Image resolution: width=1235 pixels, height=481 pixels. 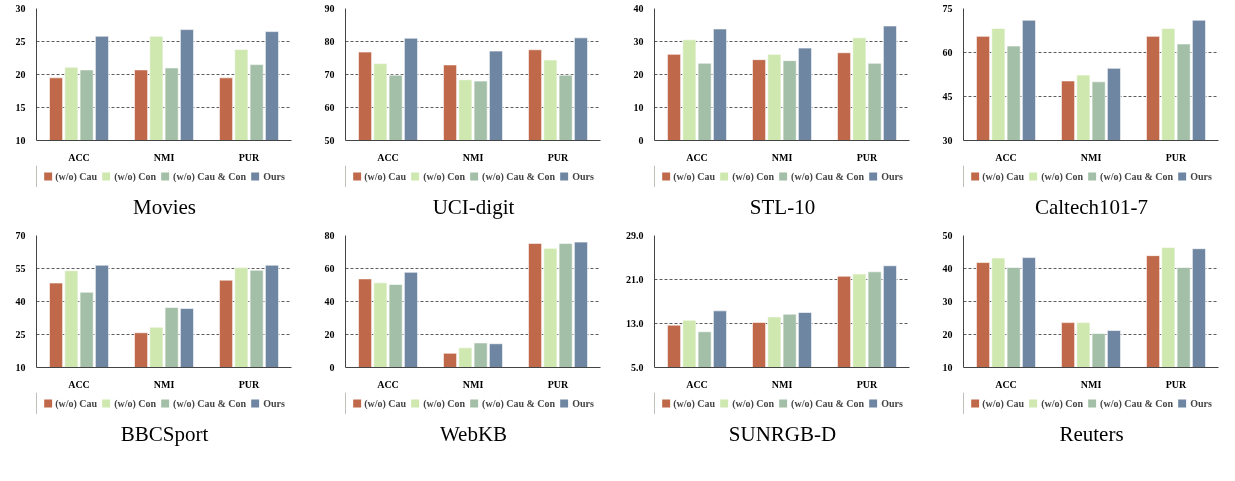 What do you see at coordinates (20, 268) in the screenshot?
I see `y-tick-label: 55` at bounding box center [20, 268].